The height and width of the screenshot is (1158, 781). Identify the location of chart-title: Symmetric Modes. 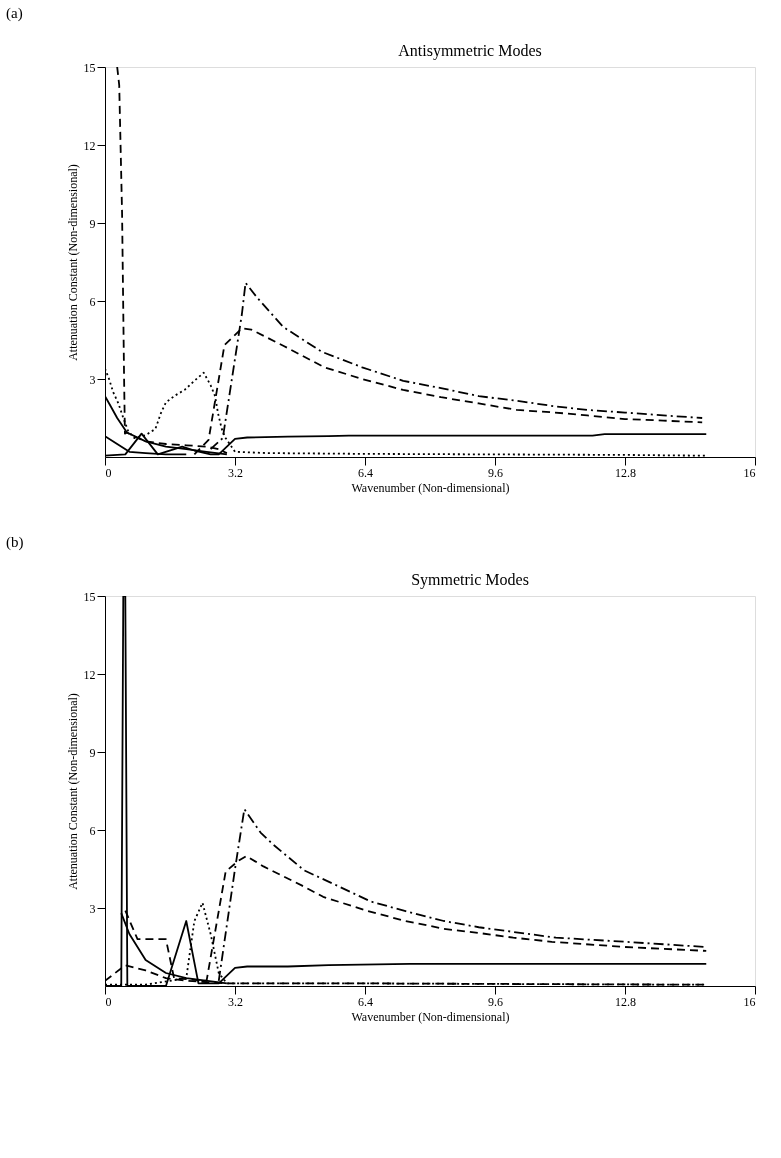
(470, 580).